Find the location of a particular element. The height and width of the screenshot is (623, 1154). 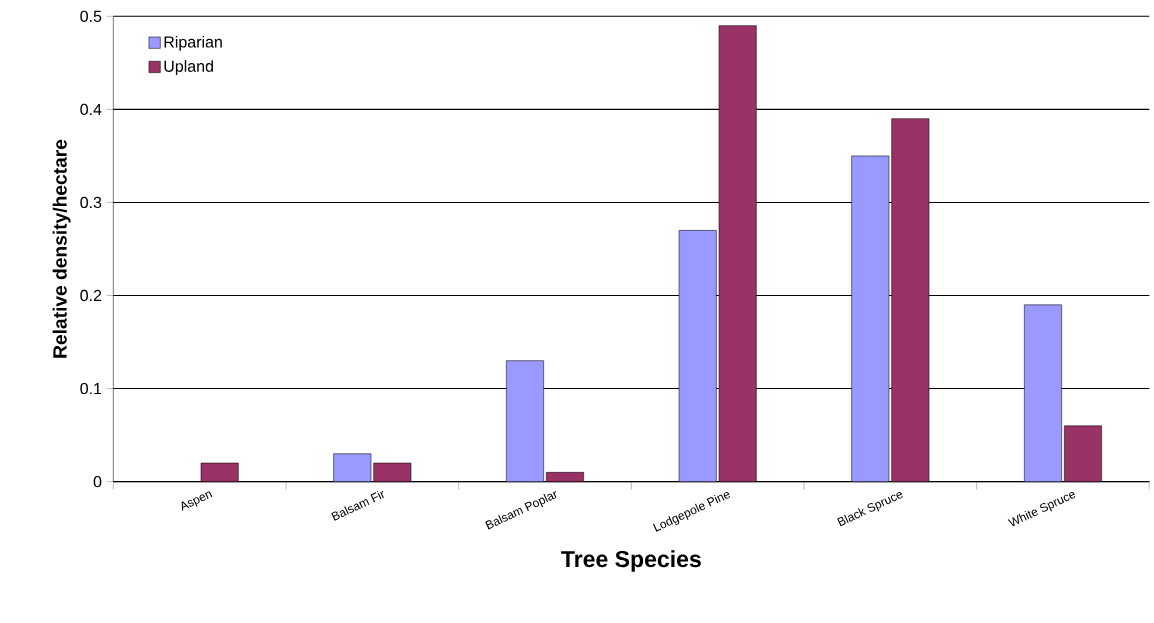

legend-label: Upland is located at coordinates (188, 68).